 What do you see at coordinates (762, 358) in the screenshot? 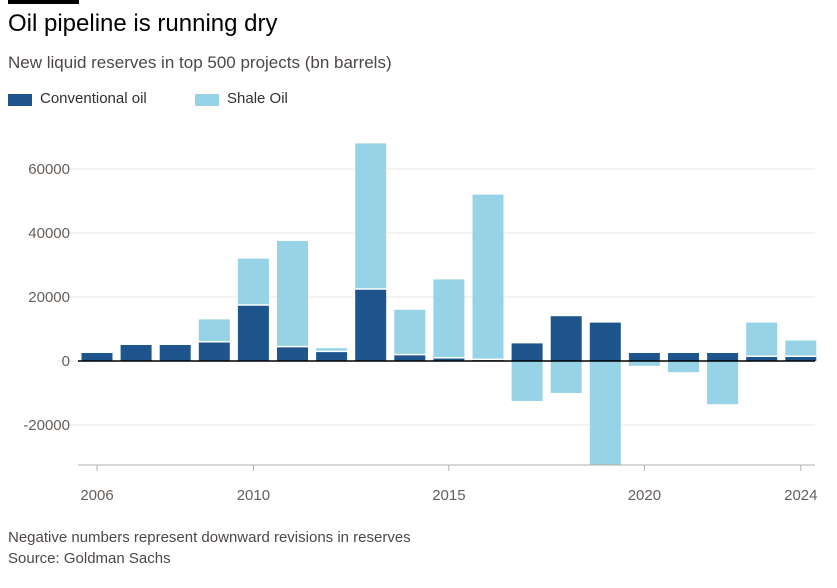
I see `bar-2023-conventional` at bounding box center [762, 358].